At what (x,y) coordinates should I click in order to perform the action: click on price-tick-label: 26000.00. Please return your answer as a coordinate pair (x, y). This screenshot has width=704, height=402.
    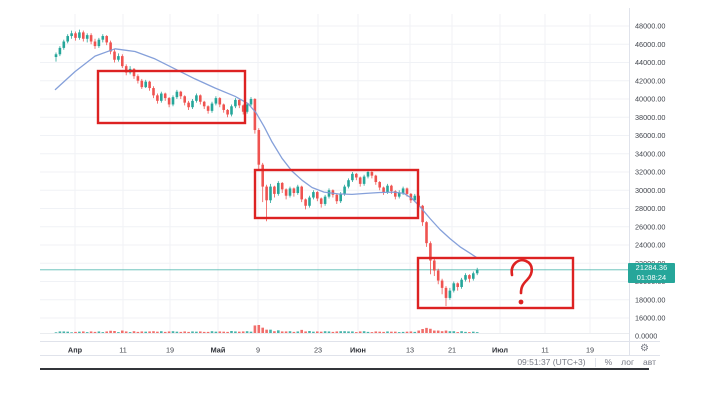
    Looking at the image, I should click on (650, 226).